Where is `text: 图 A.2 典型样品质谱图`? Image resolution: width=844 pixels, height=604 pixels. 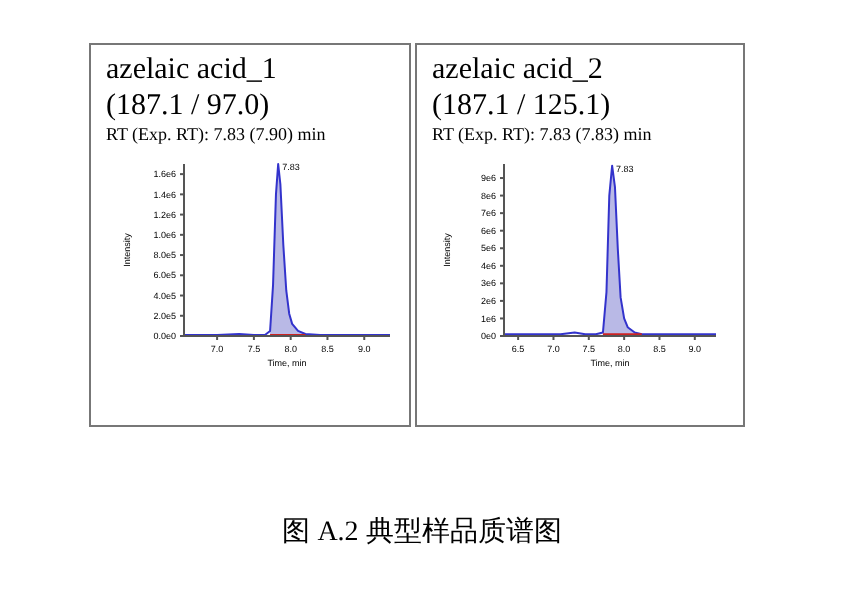
text: 图 A.2 典型样品质谱图 is located at coordinates (422, 532).